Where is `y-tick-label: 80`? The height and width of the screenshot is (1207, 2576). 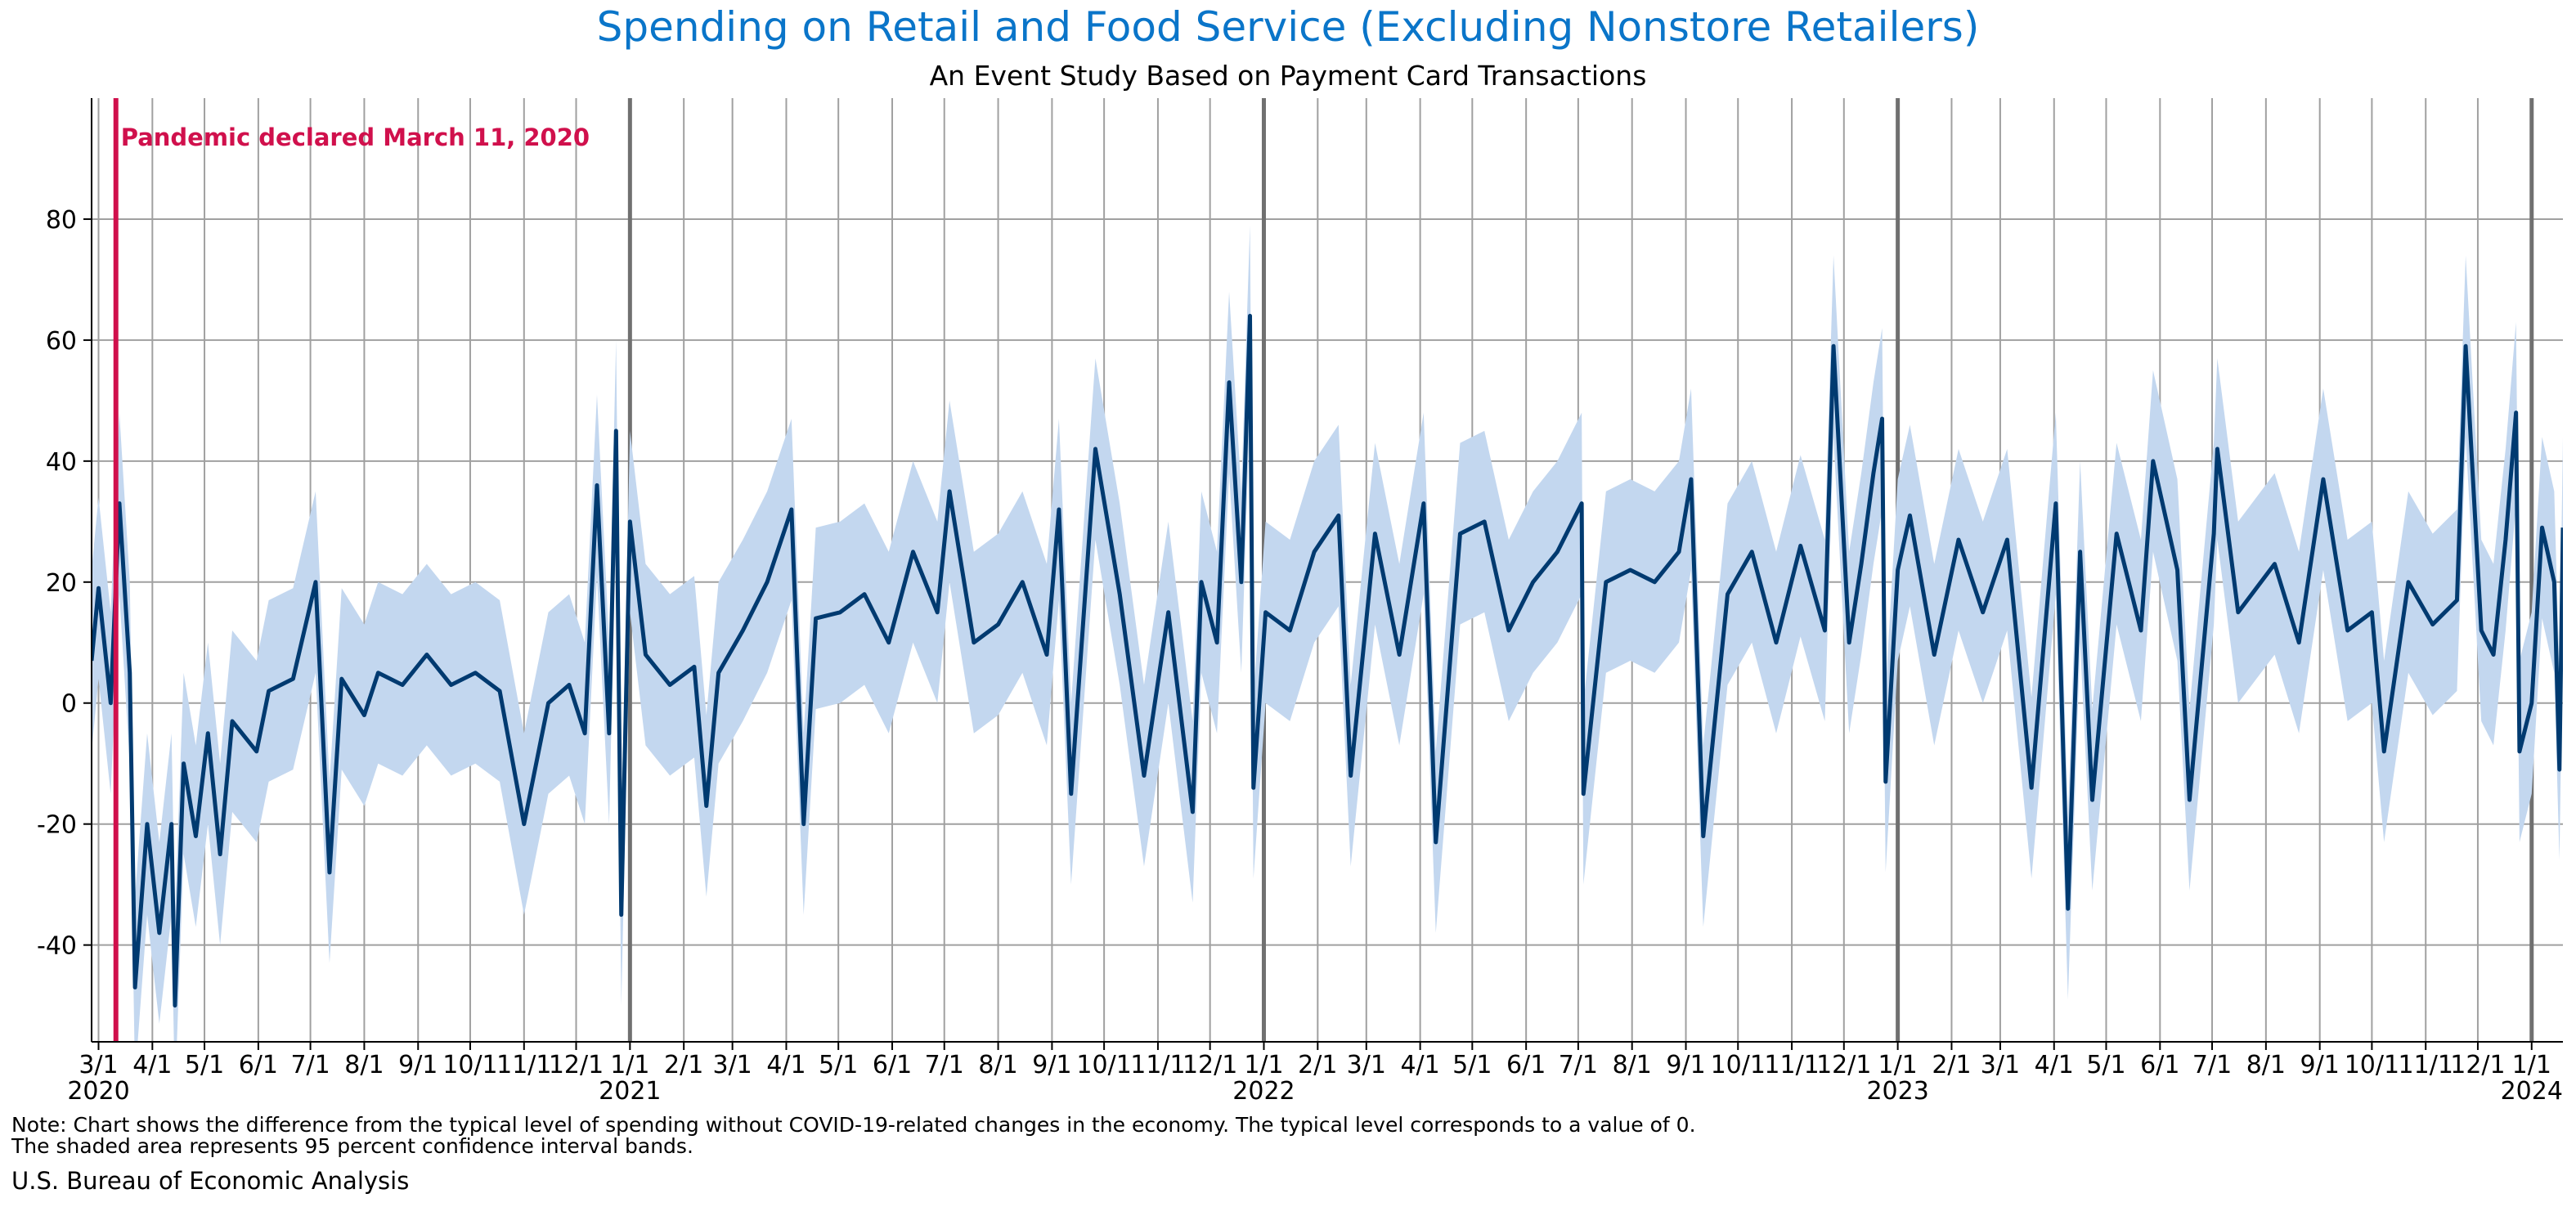
y-tick-label: 80 is located at coordinates (62, 220).